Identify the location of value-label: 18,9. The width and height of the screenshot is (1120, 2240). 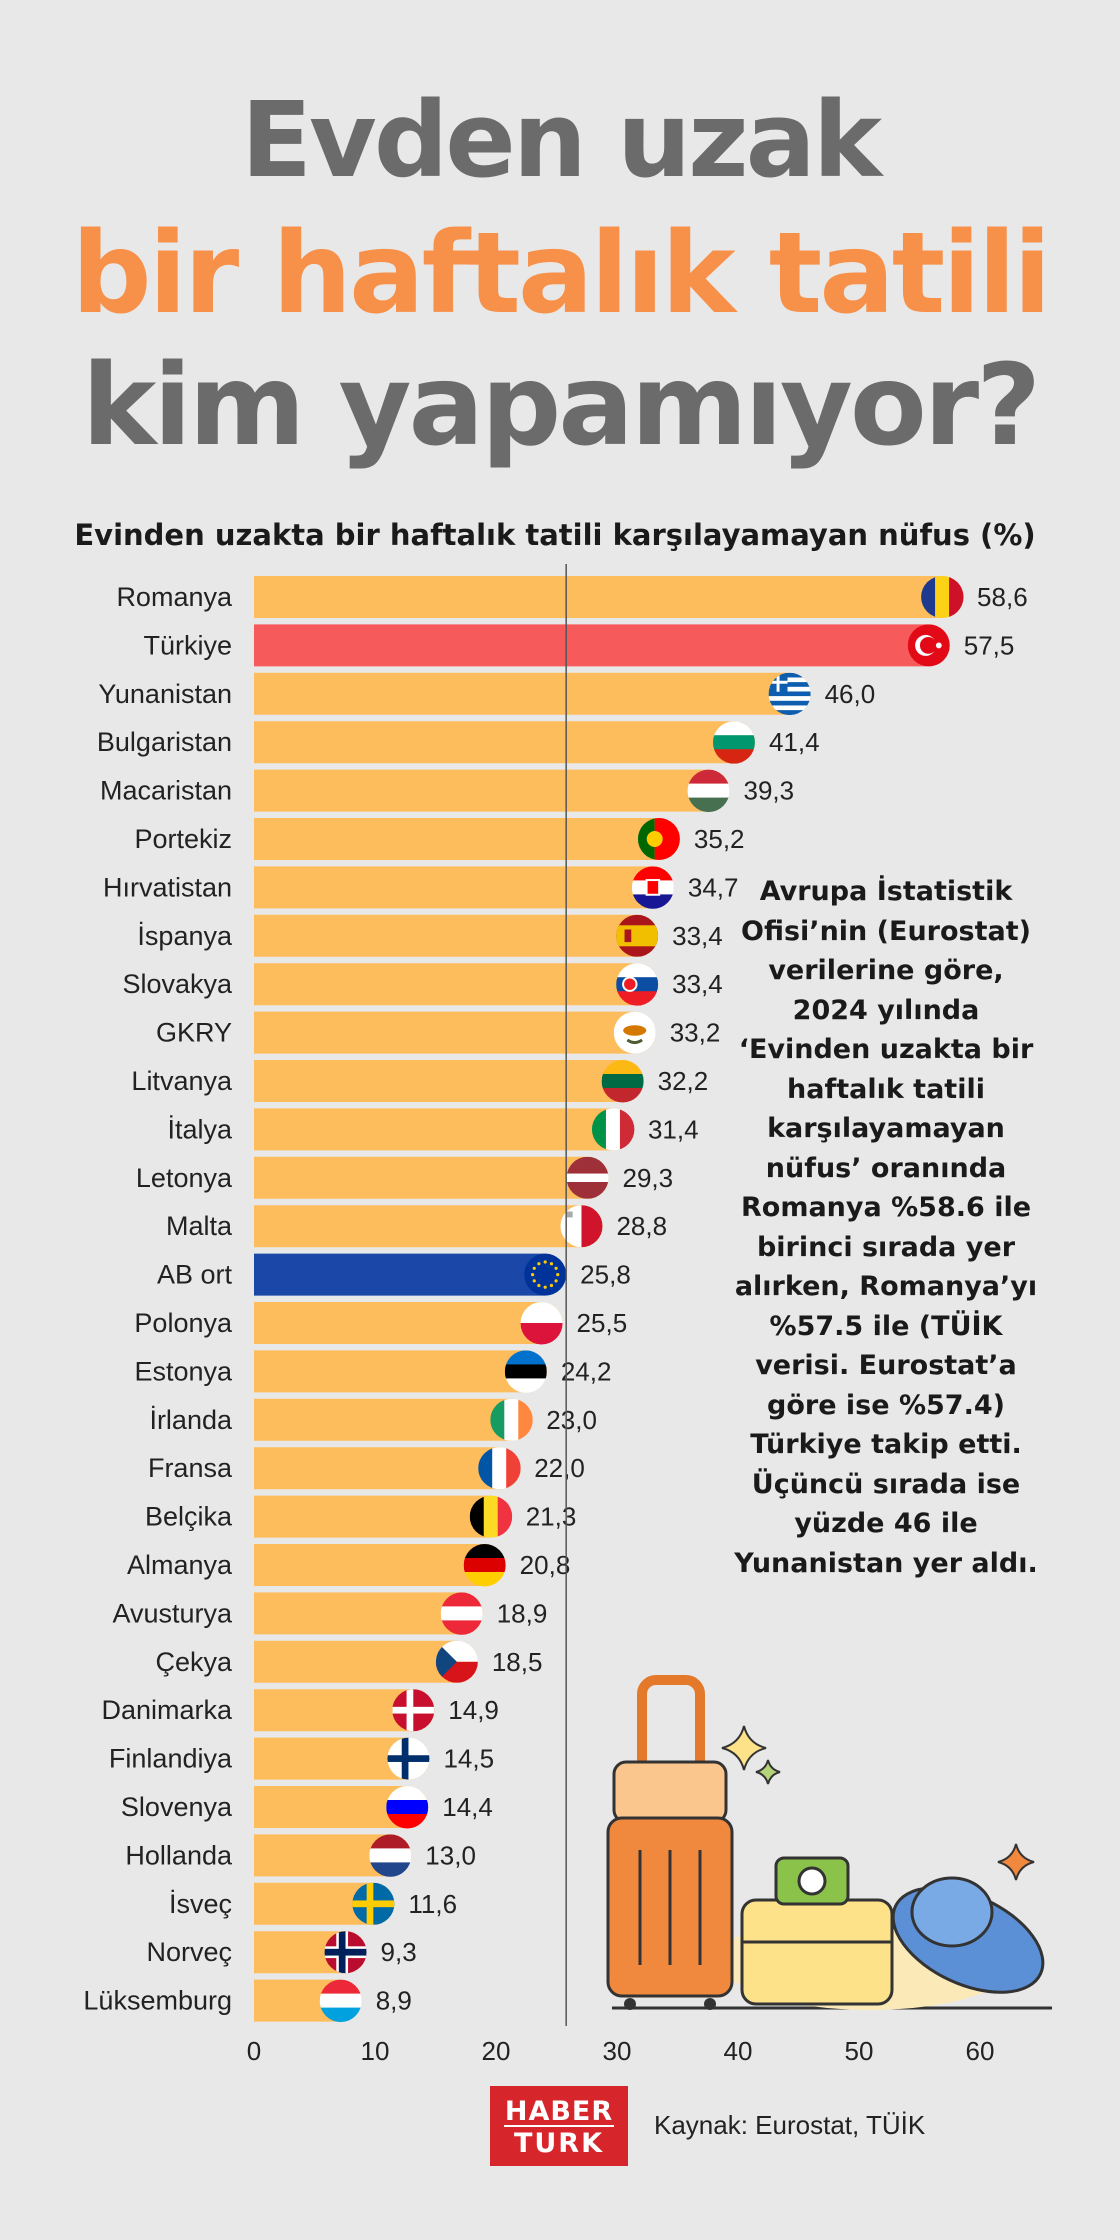
(522, 1613).